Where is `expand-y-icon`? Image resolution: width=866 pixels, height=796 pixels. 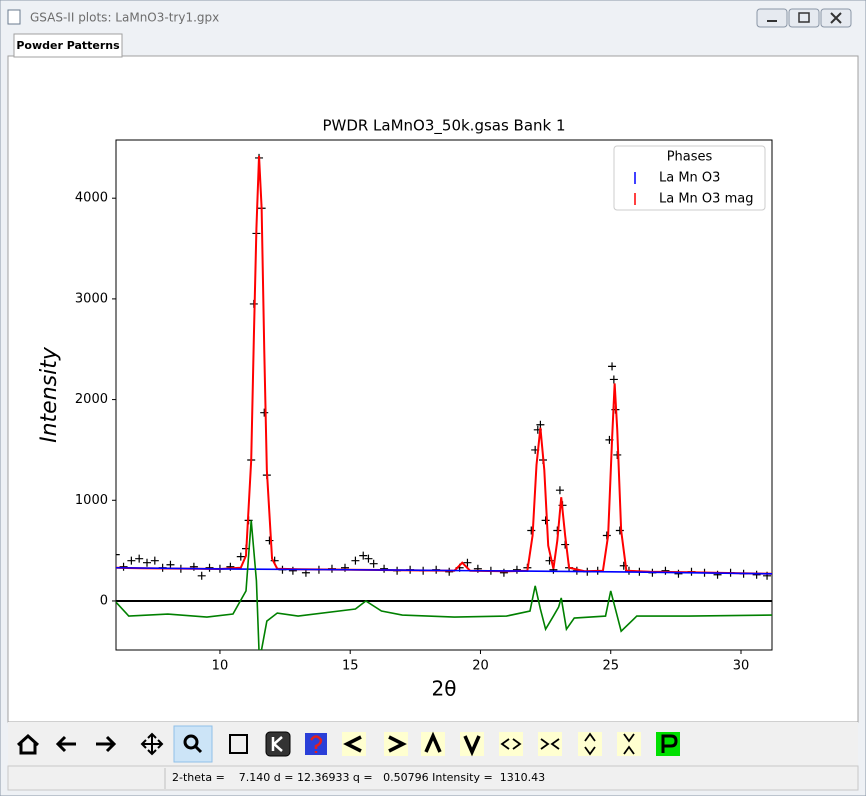
expand-y-icon is located at coordinates (590, 744).